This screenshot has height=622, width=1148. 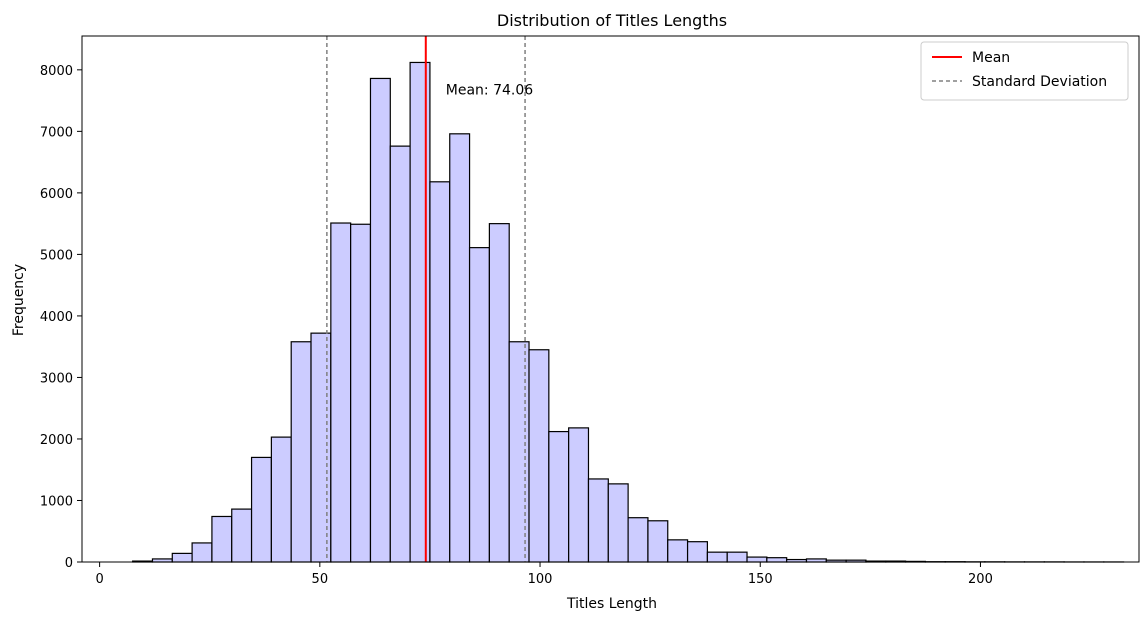 I want to click on y-tick-label: 2000, so click(x=56, y=440).